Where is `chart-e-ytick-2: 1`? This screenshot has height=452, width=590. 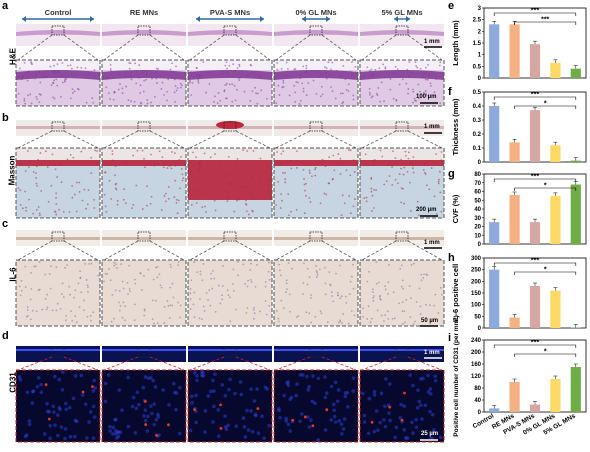
chart-e-ytick-2: 1 is located at coordinates (480, 56).